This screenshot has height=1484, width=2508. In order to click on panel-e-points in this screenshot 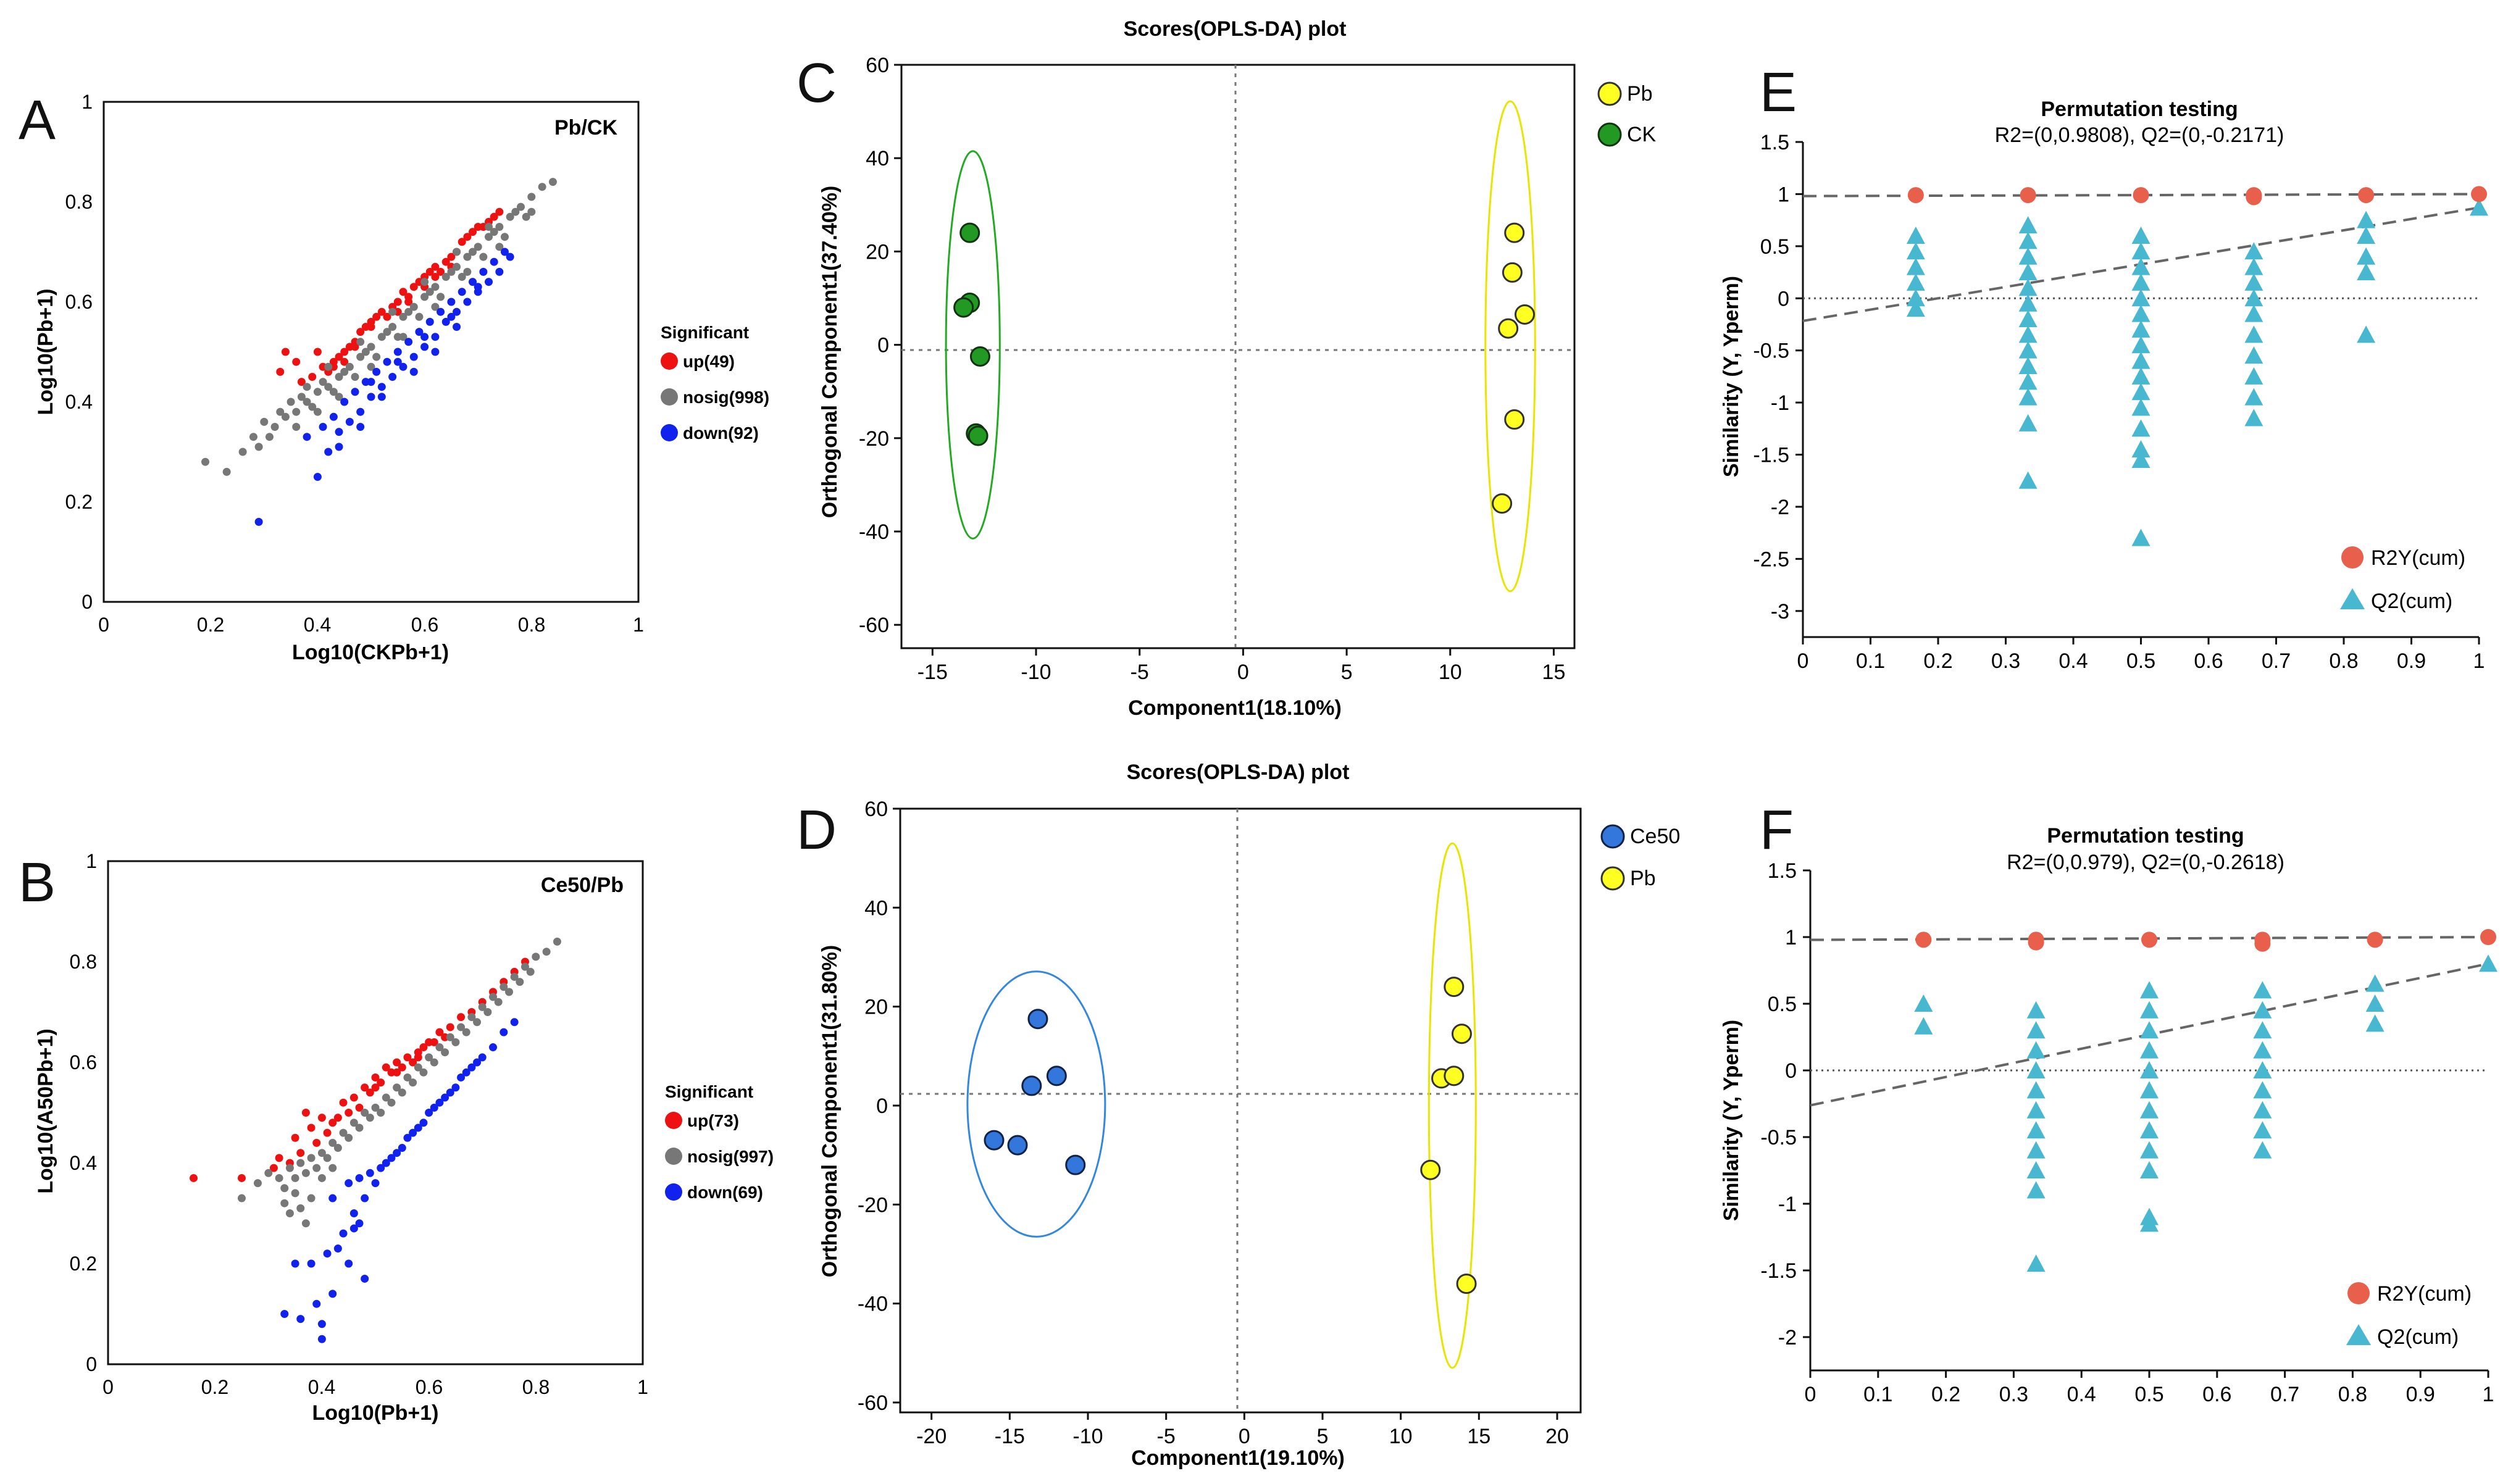, I will do `click(2197, 366)`.